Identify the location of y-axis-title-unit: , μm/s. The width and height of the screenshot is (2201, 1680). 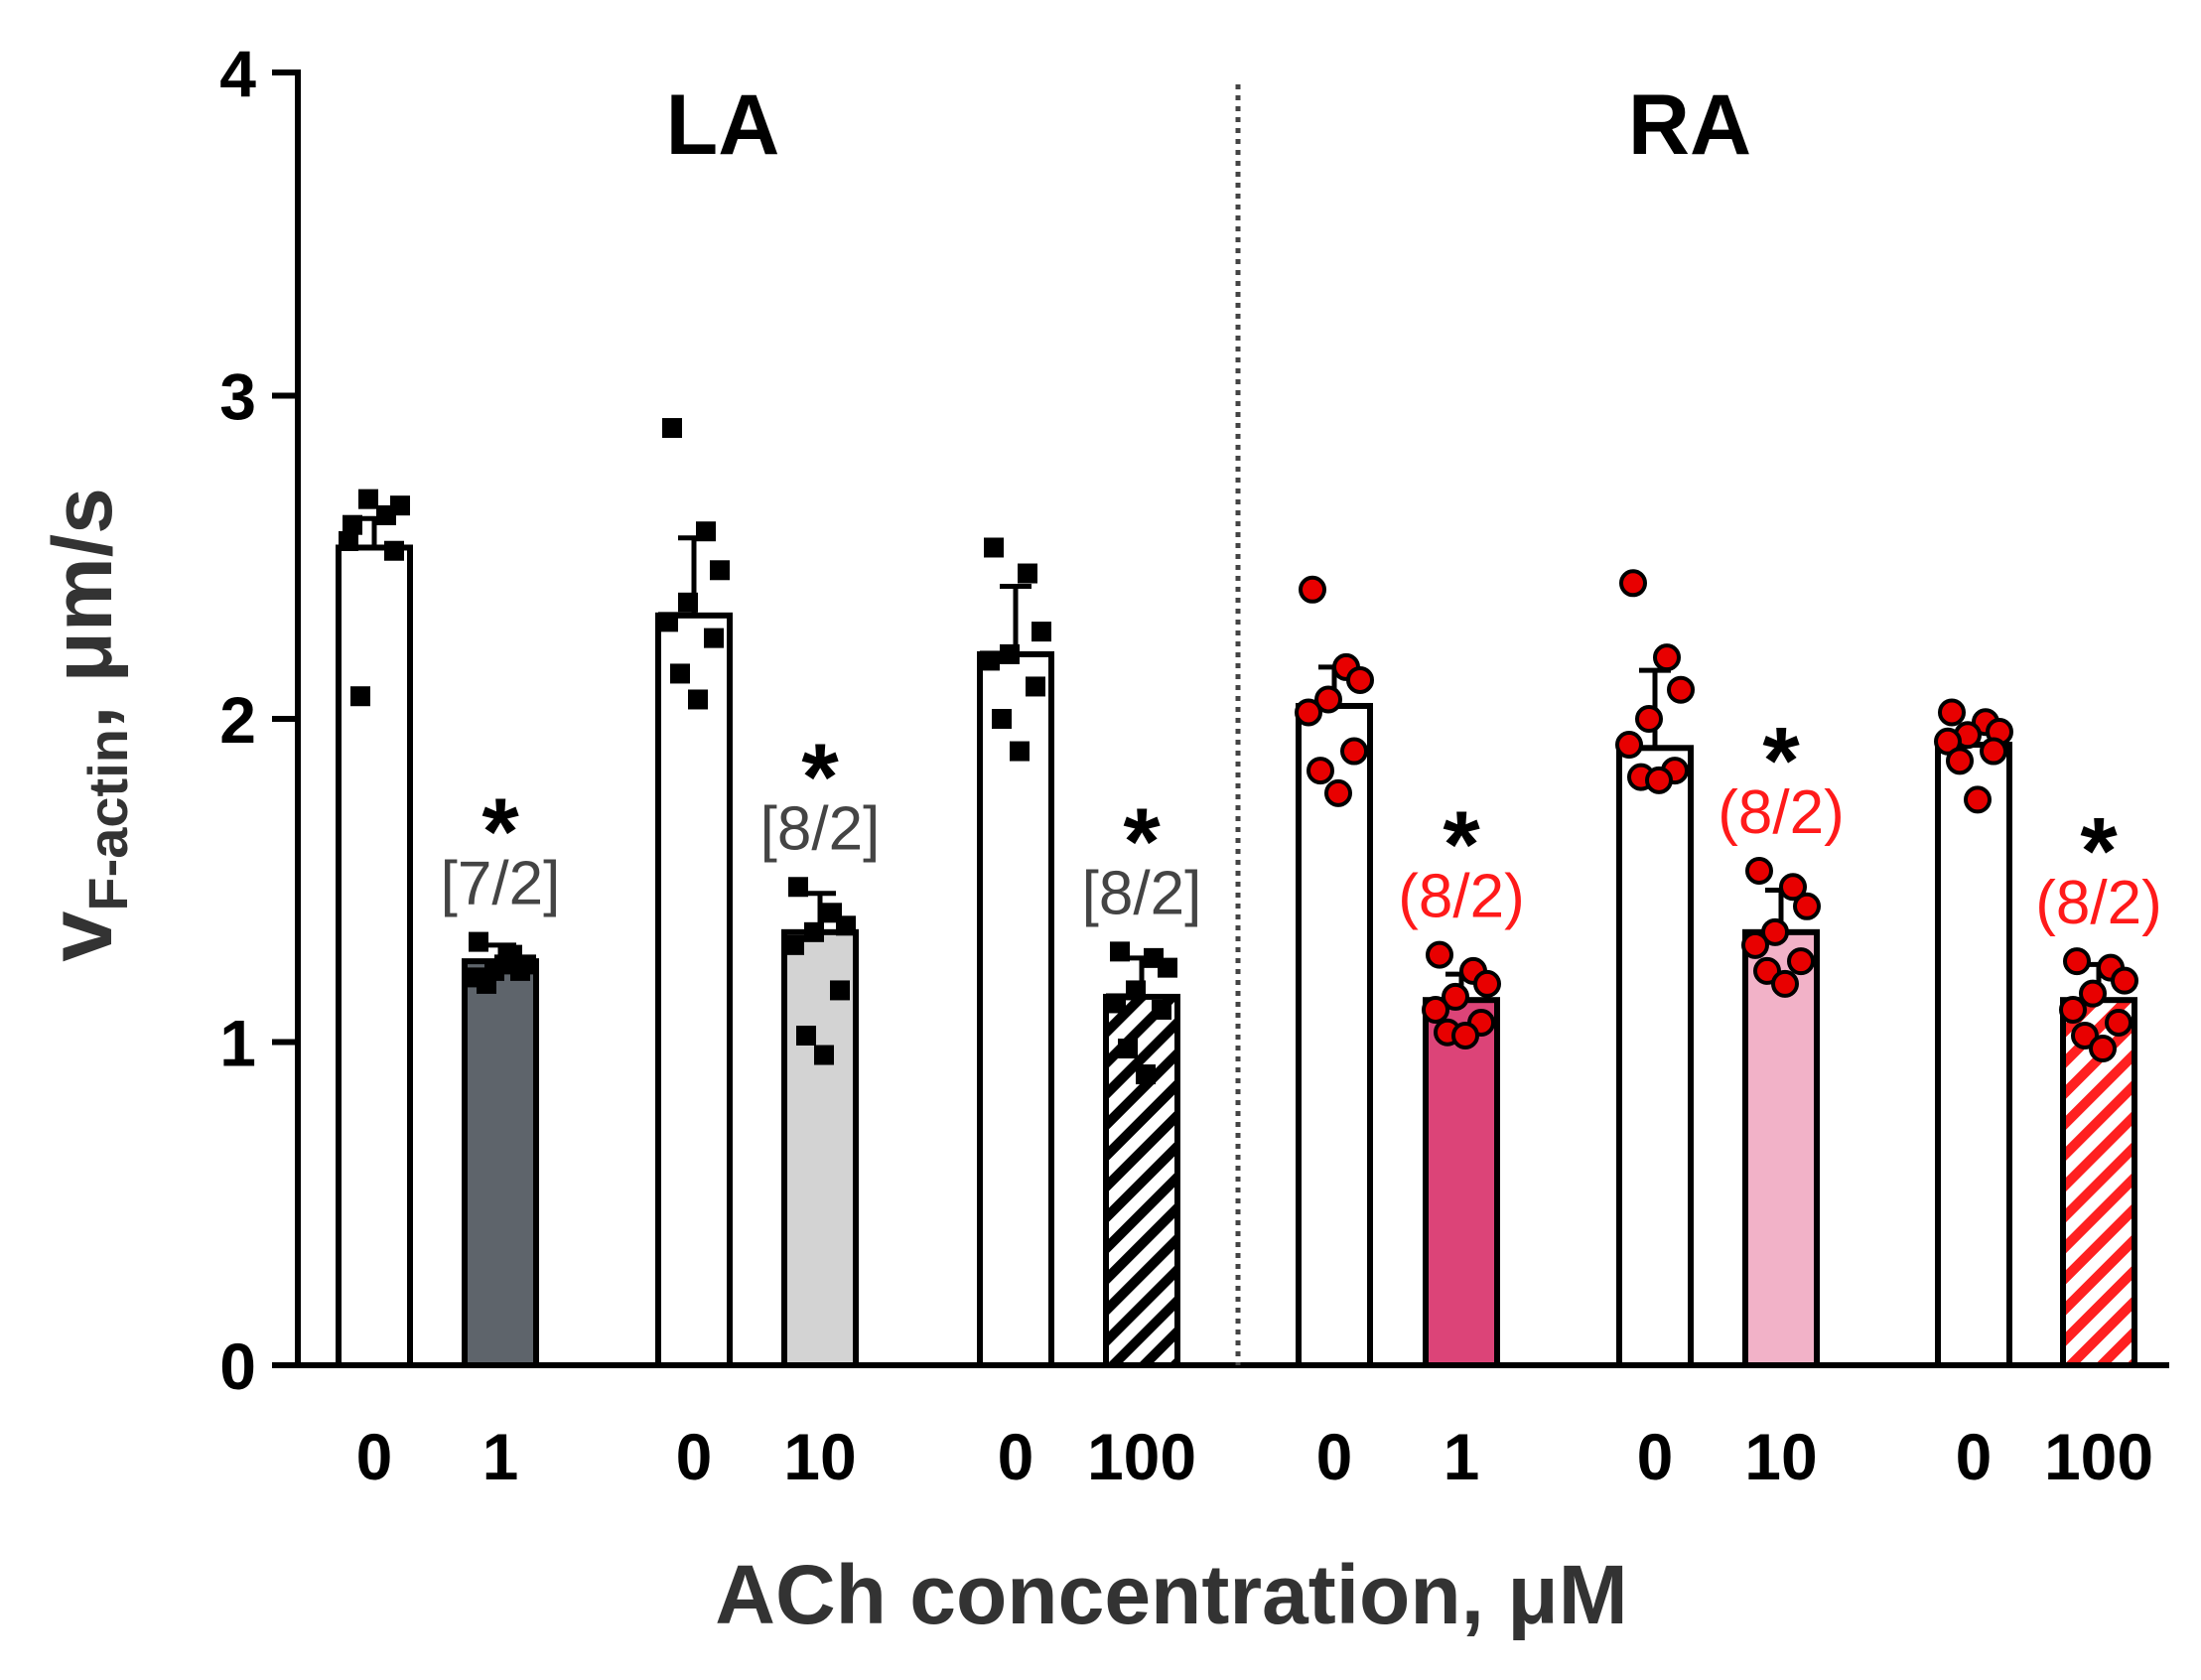
(82, 608).